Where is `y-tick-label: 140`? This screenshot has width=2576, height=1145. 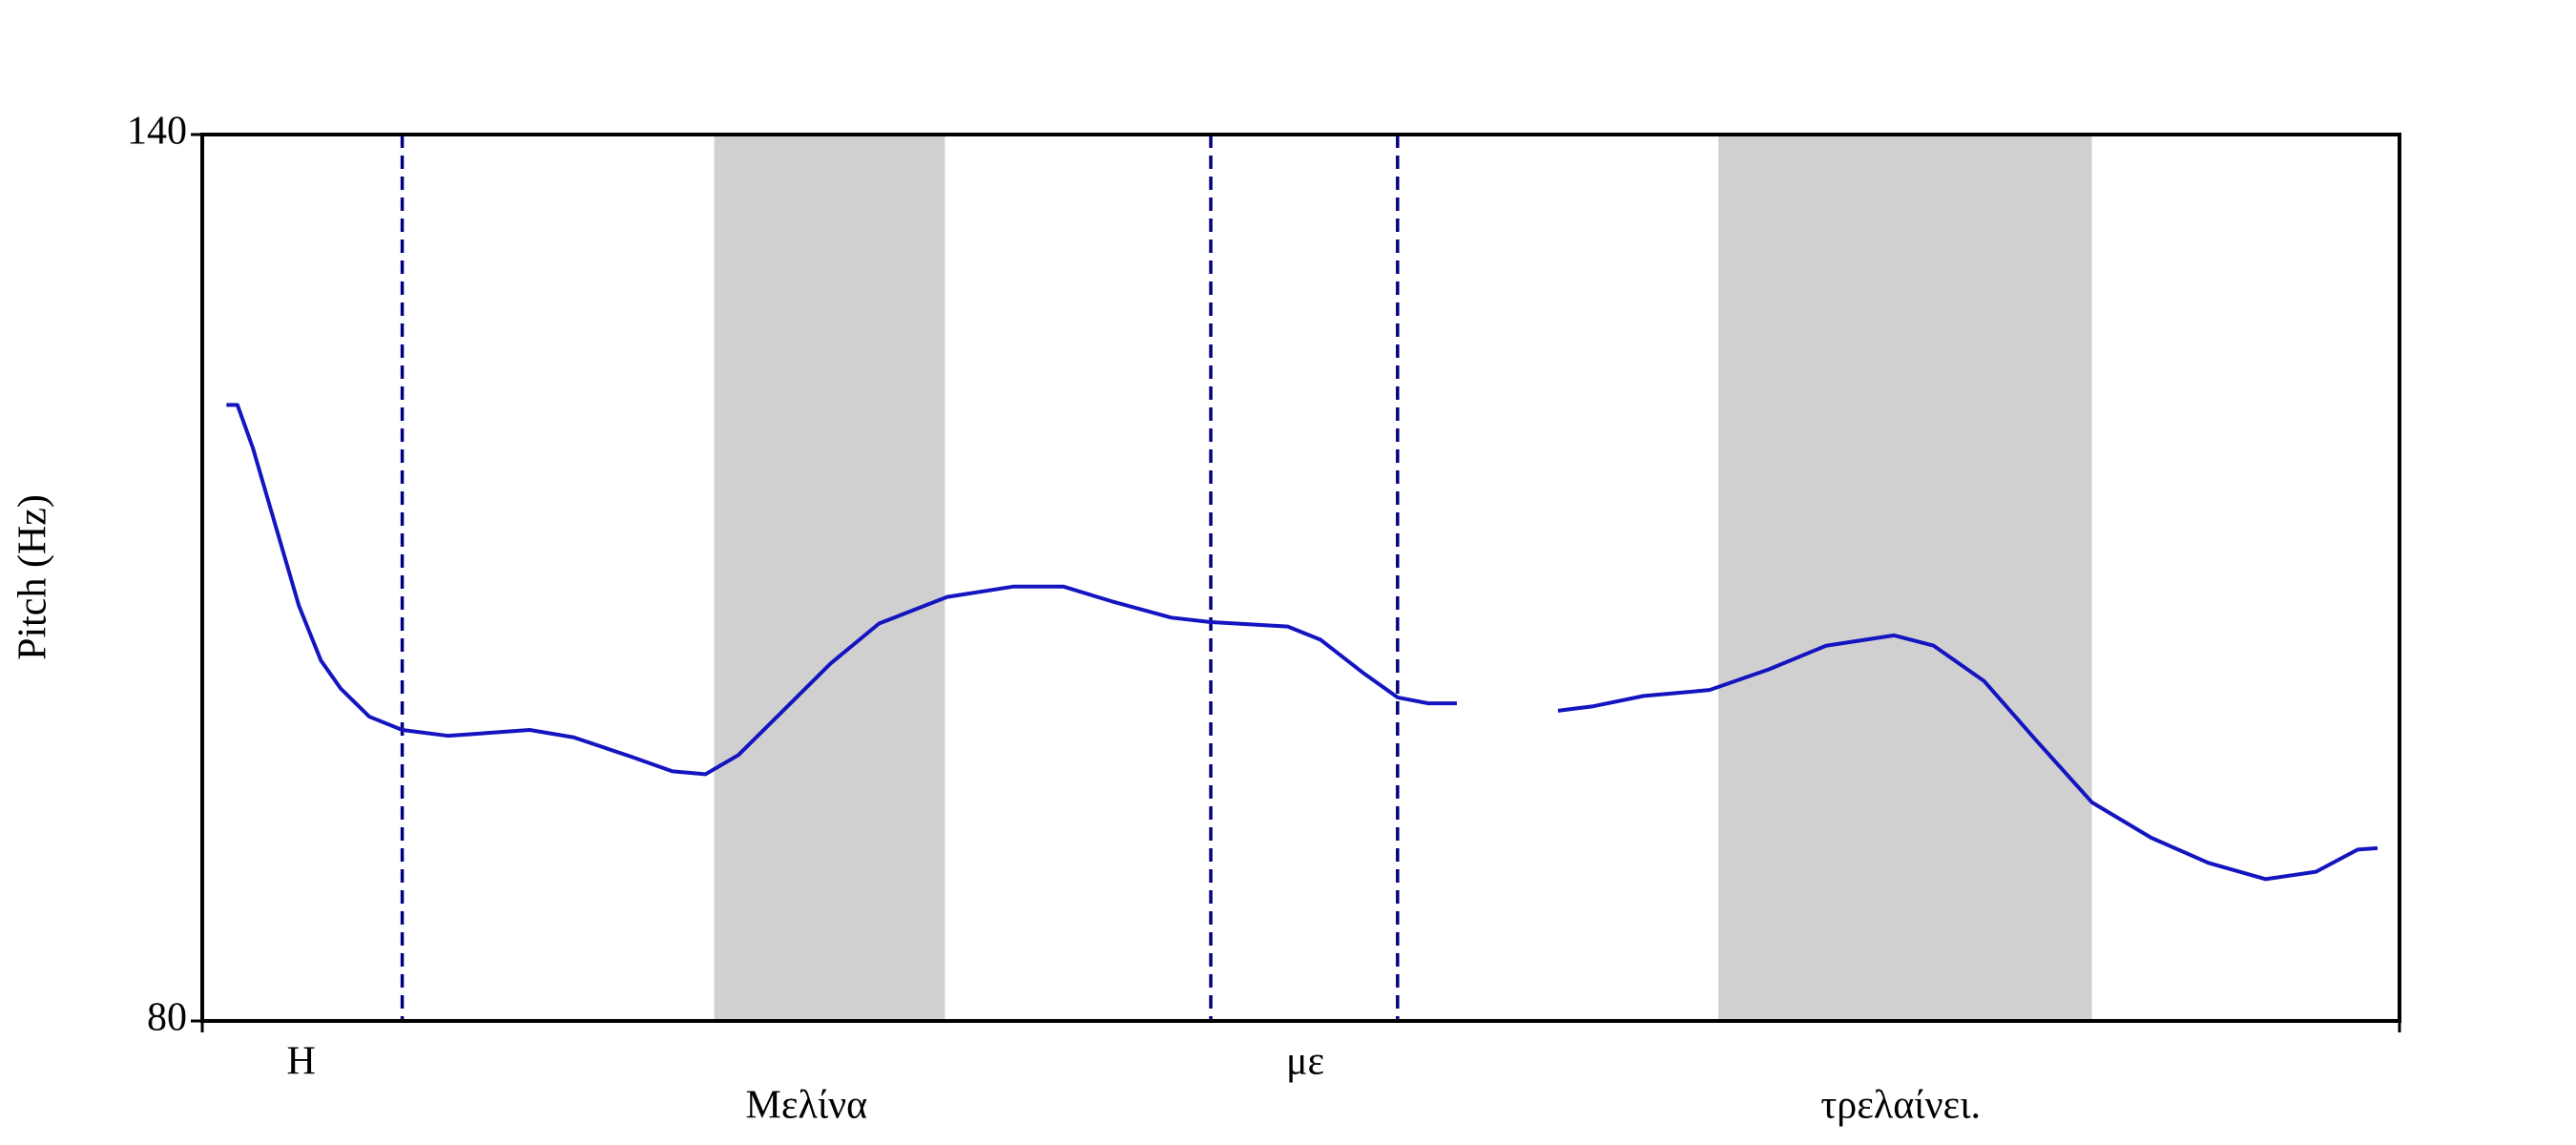
y-tick-label: 140 is located at coordinates (157, 132).